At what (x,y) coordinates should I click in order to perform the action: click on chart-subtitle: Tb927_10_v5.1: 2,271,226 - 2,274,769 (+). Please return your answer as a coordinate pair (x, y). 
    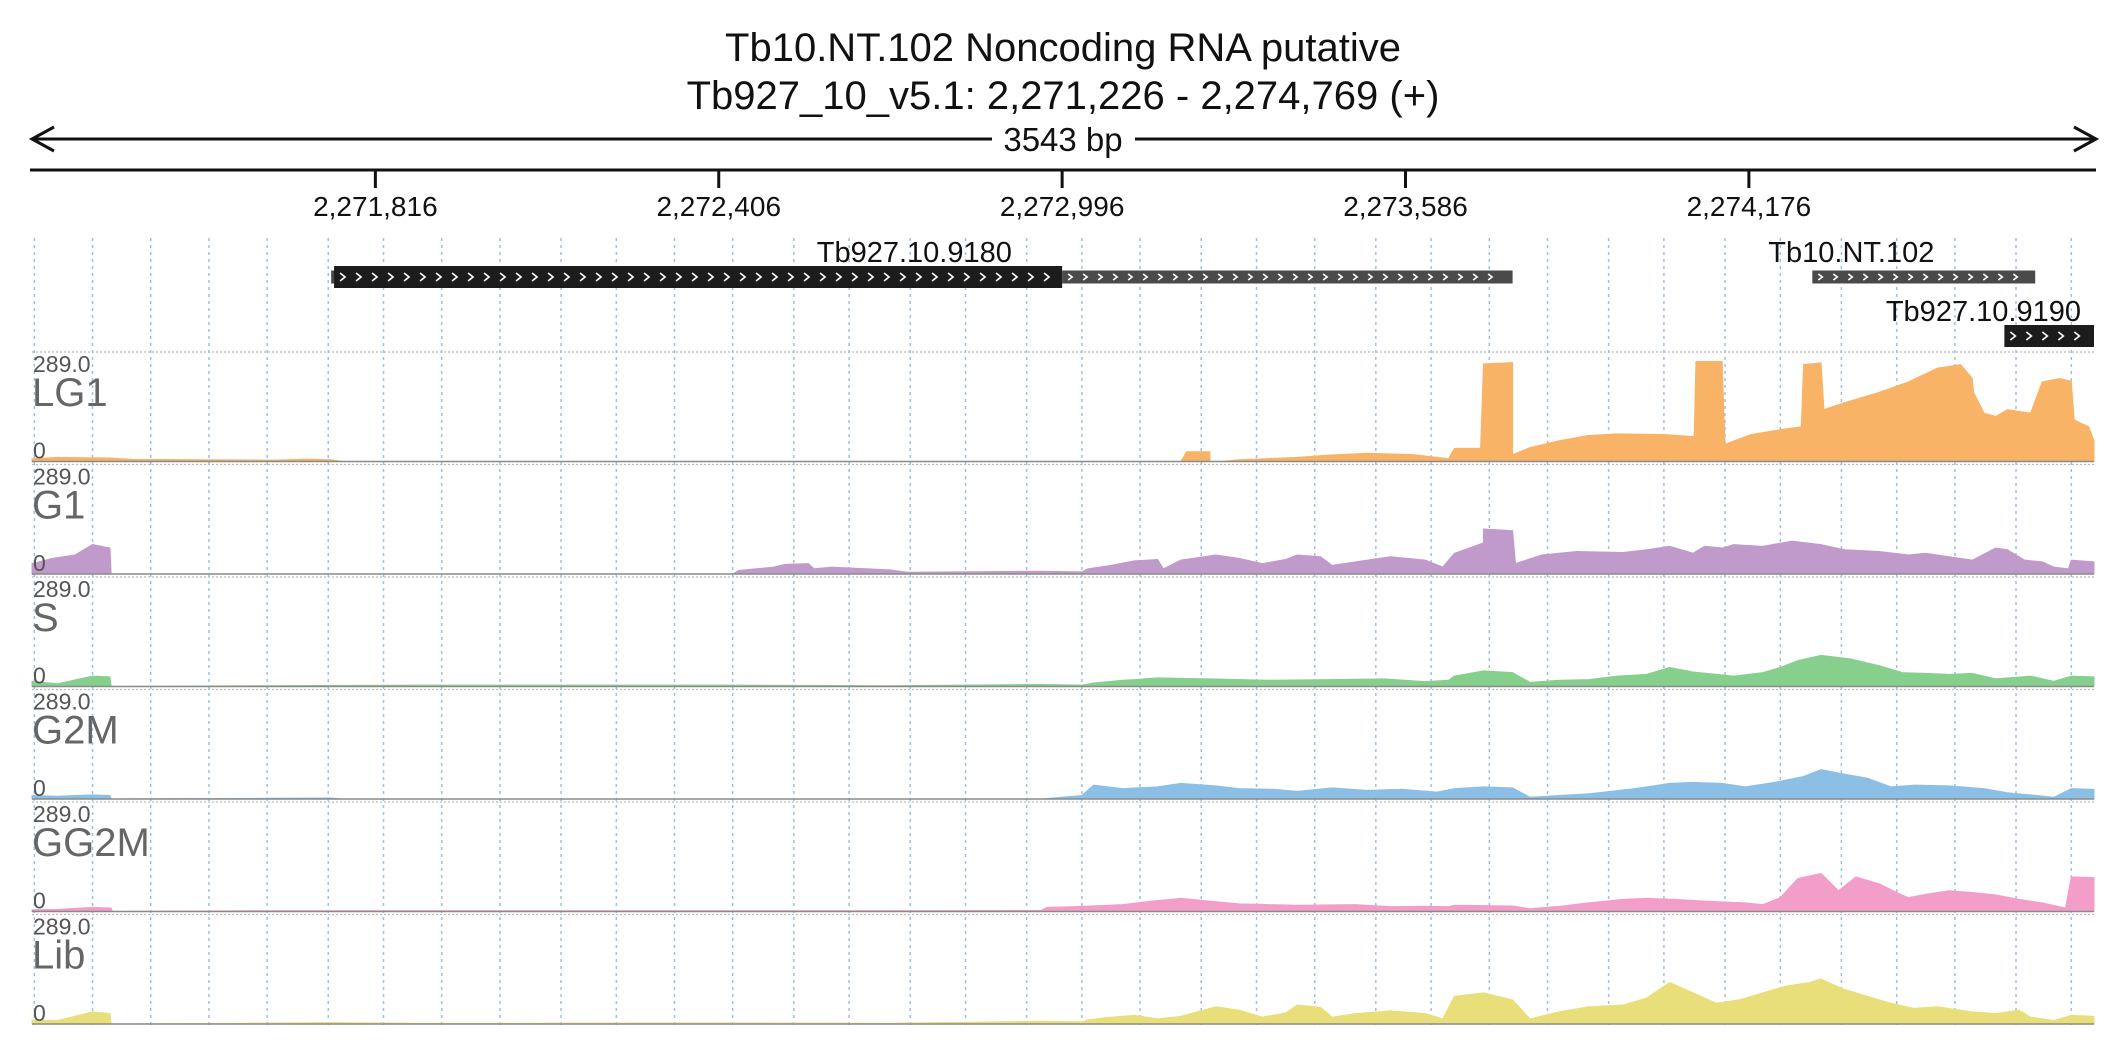
    Looking at the image, I should click on (1063, 96).